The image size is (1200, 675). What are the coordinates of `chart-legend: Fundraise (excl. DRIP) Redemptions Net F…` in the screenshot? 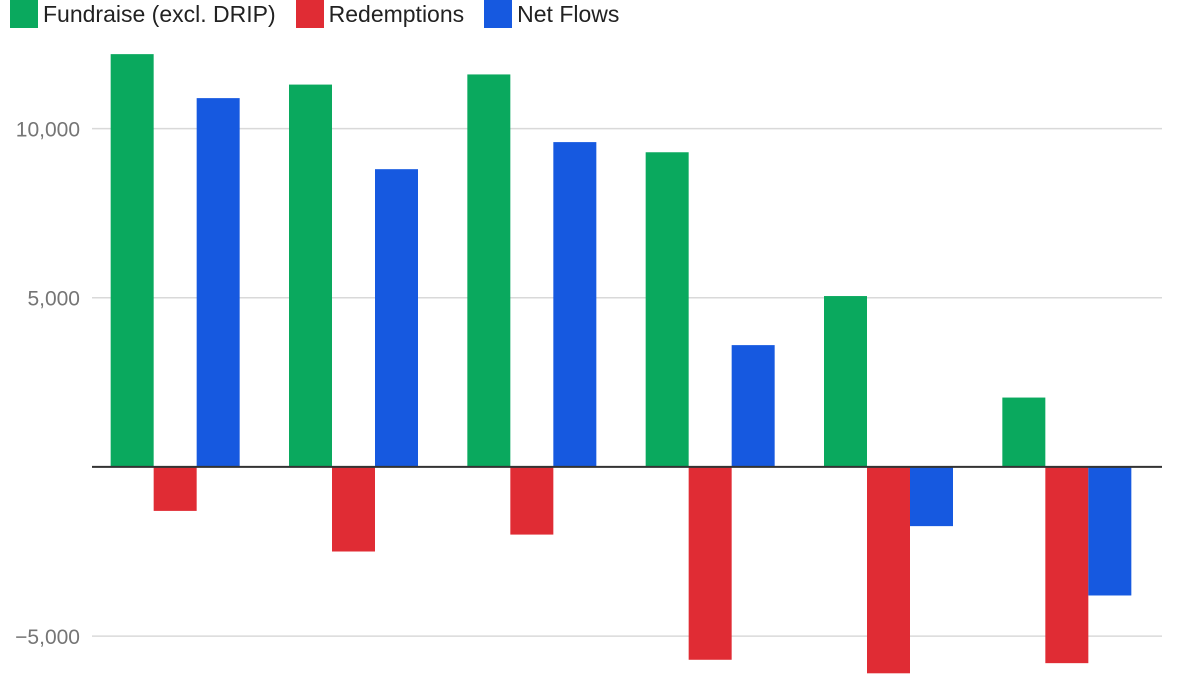 It's located at (324, 14).